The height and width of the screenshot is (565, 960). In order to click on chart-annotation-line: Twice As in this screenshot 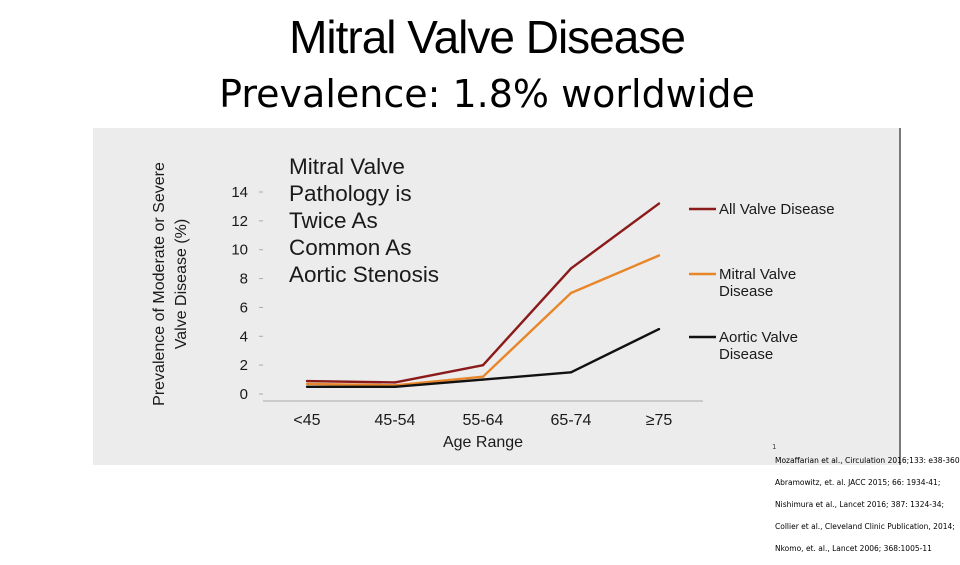, I will do `click(333, 220)`.